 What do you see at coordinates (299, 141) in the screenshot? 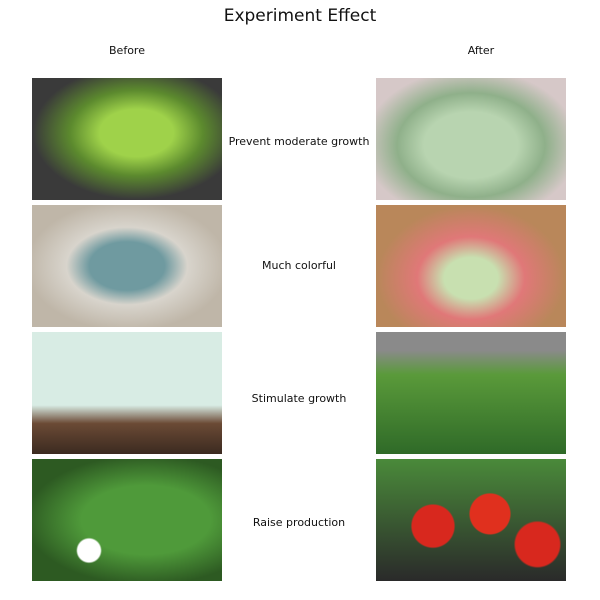
I see `effect-label-1: Prevent moderate growth` at bounding box center [299, 141].